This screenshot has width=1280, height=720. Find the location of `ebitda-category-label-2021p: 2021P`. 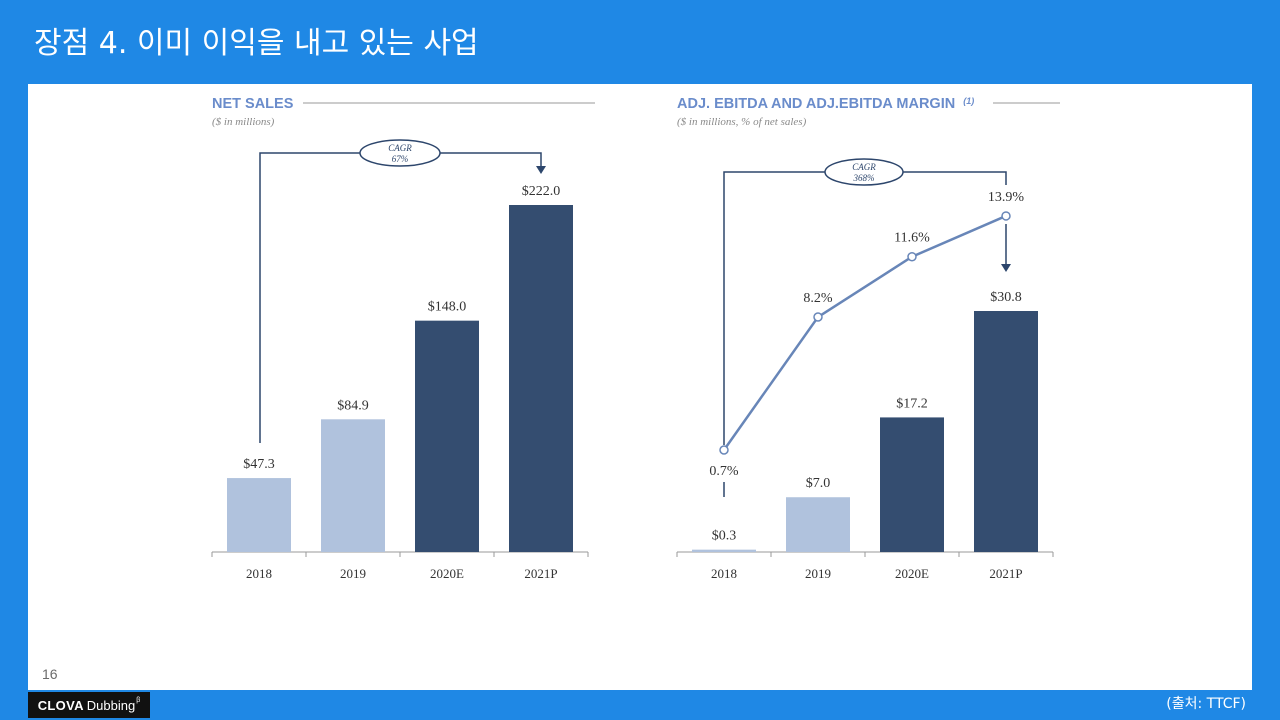

ebitda-category-label-2021p: 2021P is located at coordinates (1005, 573).